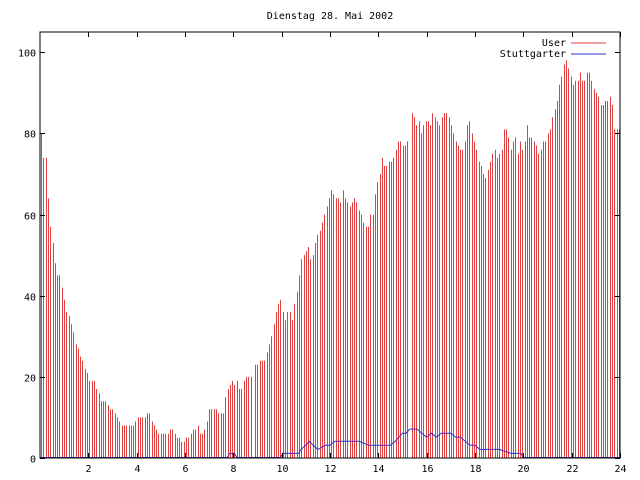 This screenshot has height=480, width=640. I want to click on chart-title: Dienstag 28. Mai 2002, so click(330, 16).